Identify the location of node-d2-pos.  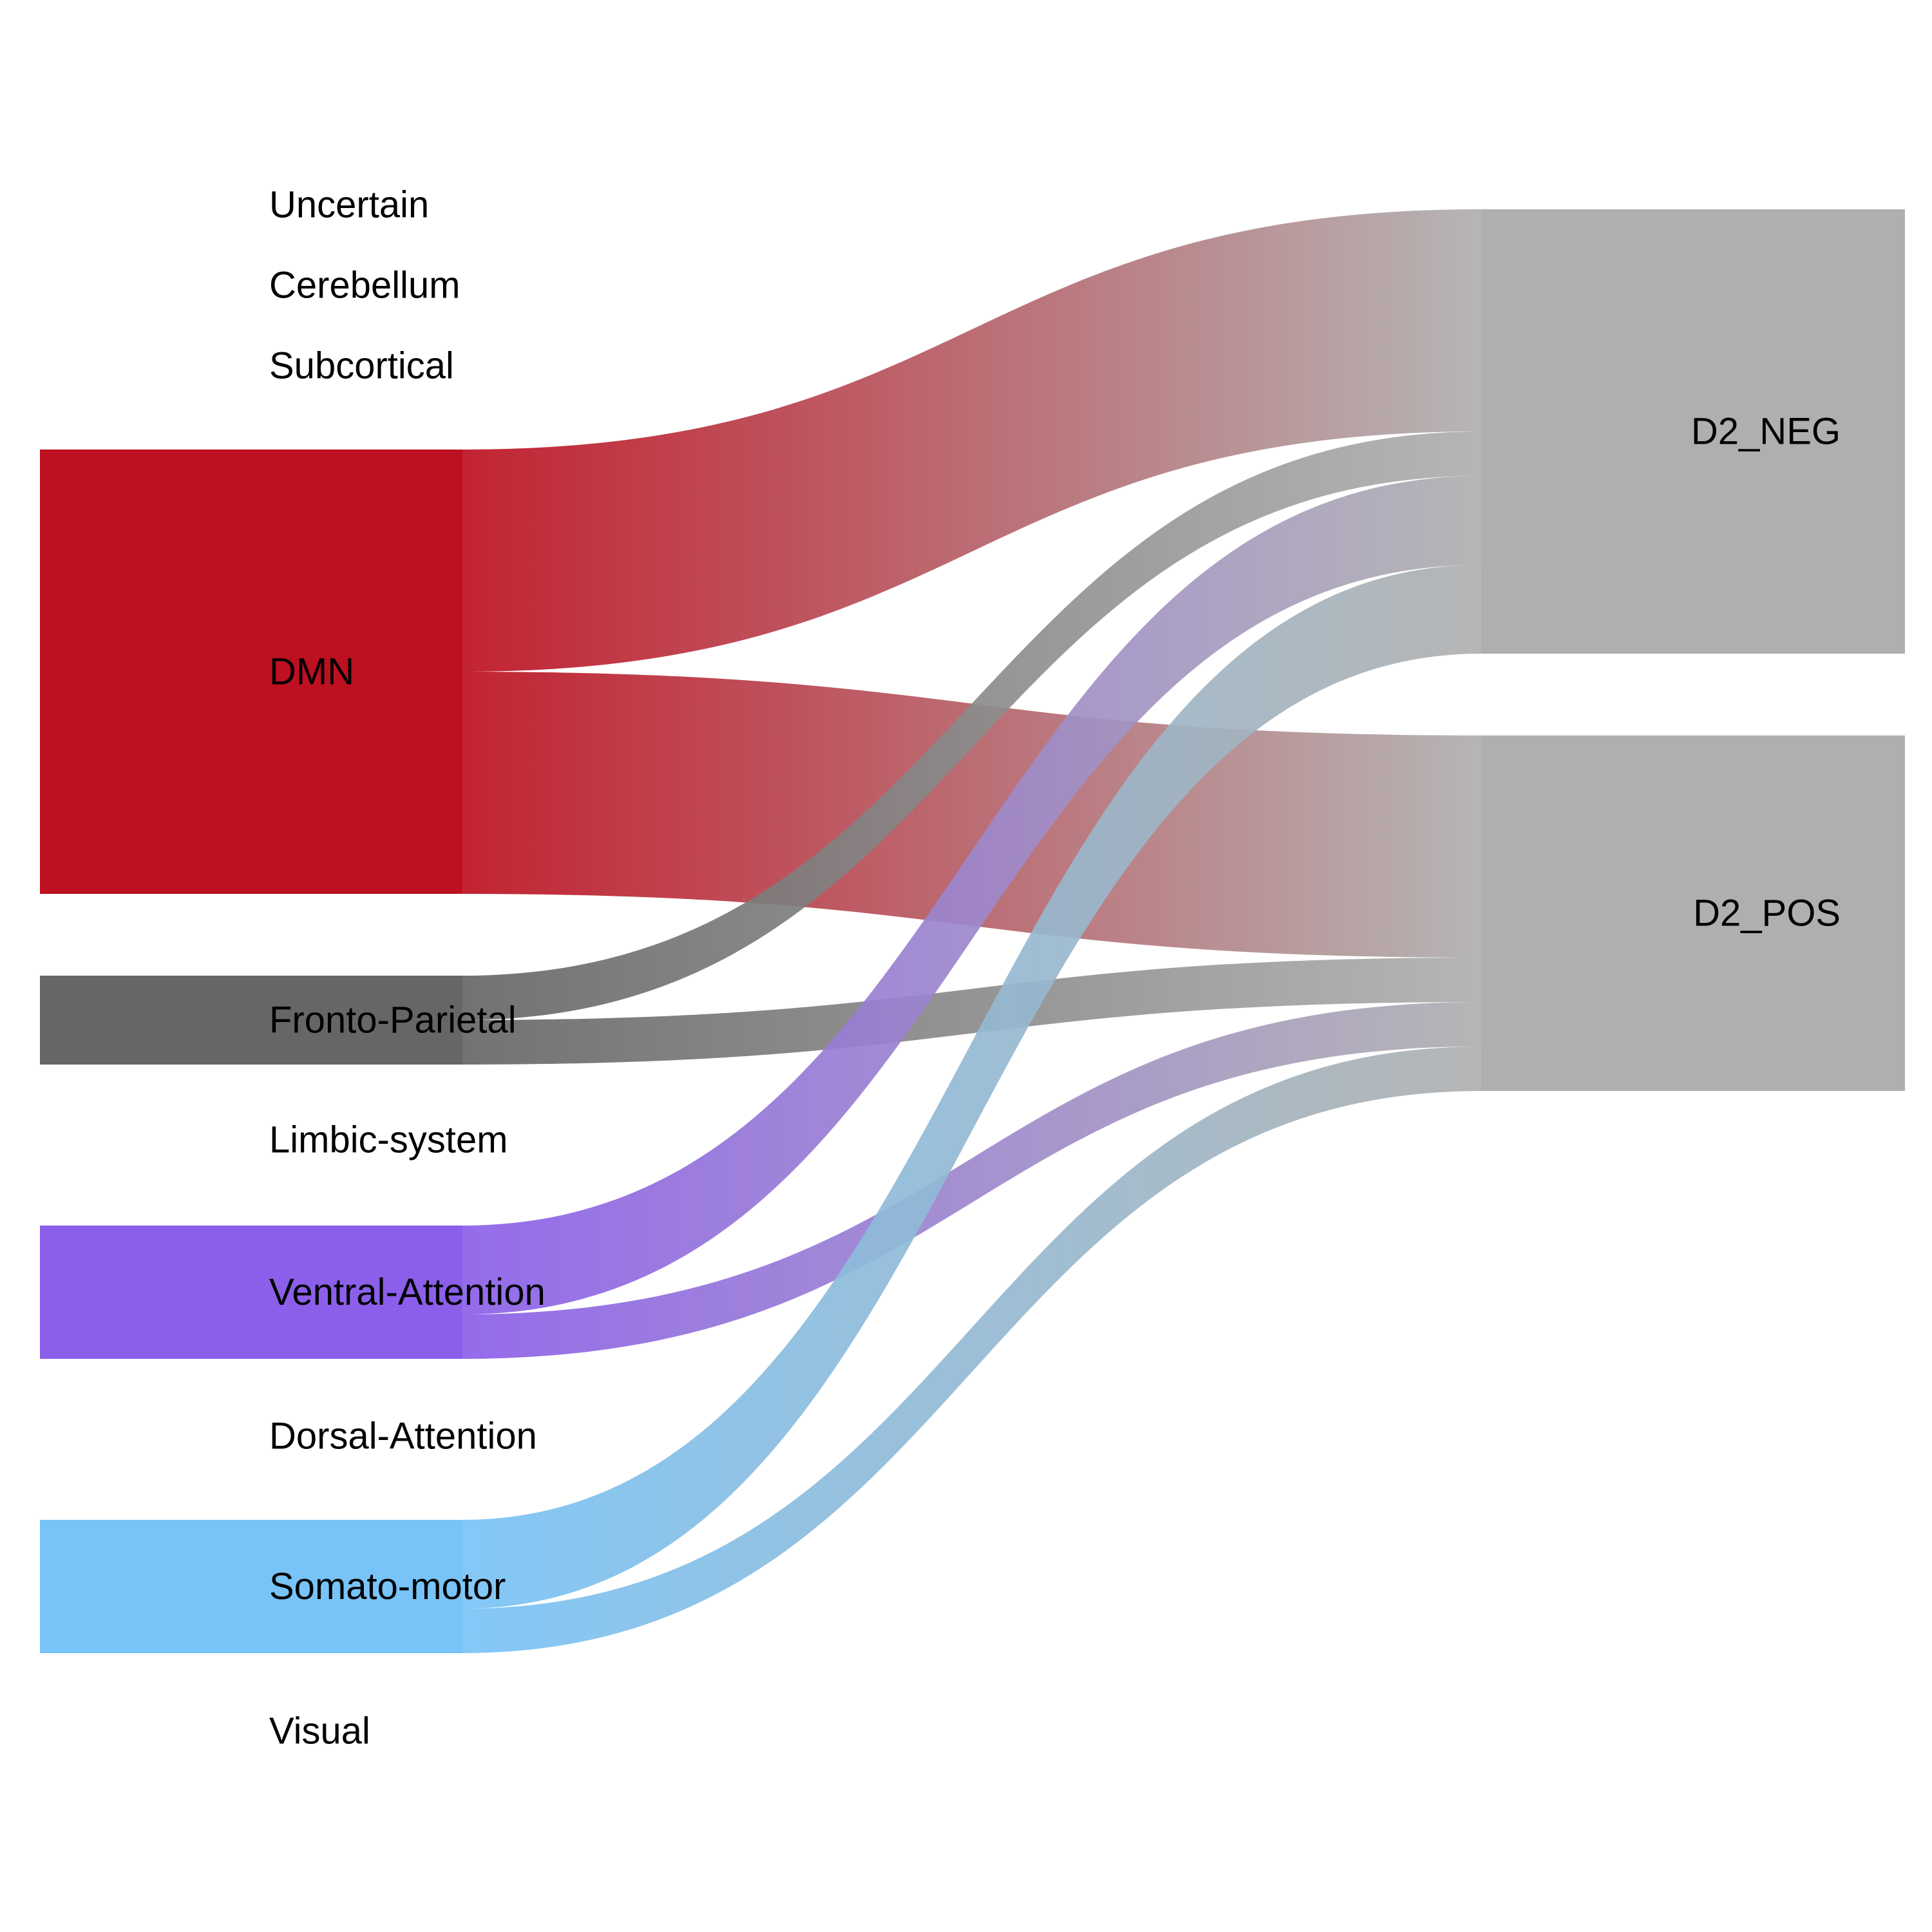
(1693, 913).